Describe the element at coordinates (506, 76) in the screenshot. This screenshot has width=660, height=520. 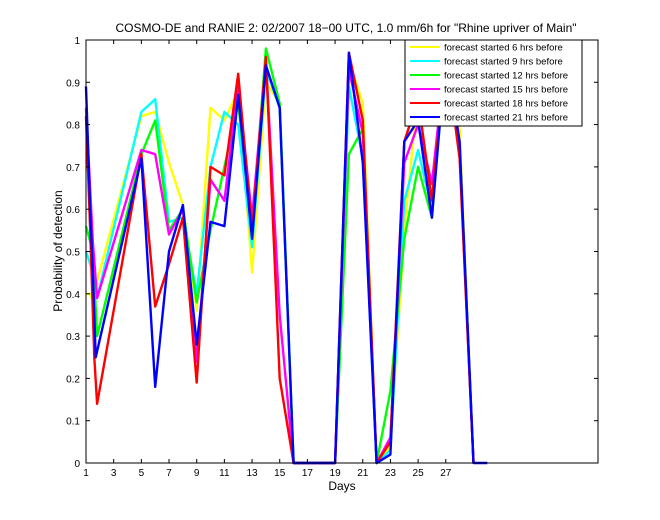
I see `legend-label-3: forecast started 12 hrs before` at that location.